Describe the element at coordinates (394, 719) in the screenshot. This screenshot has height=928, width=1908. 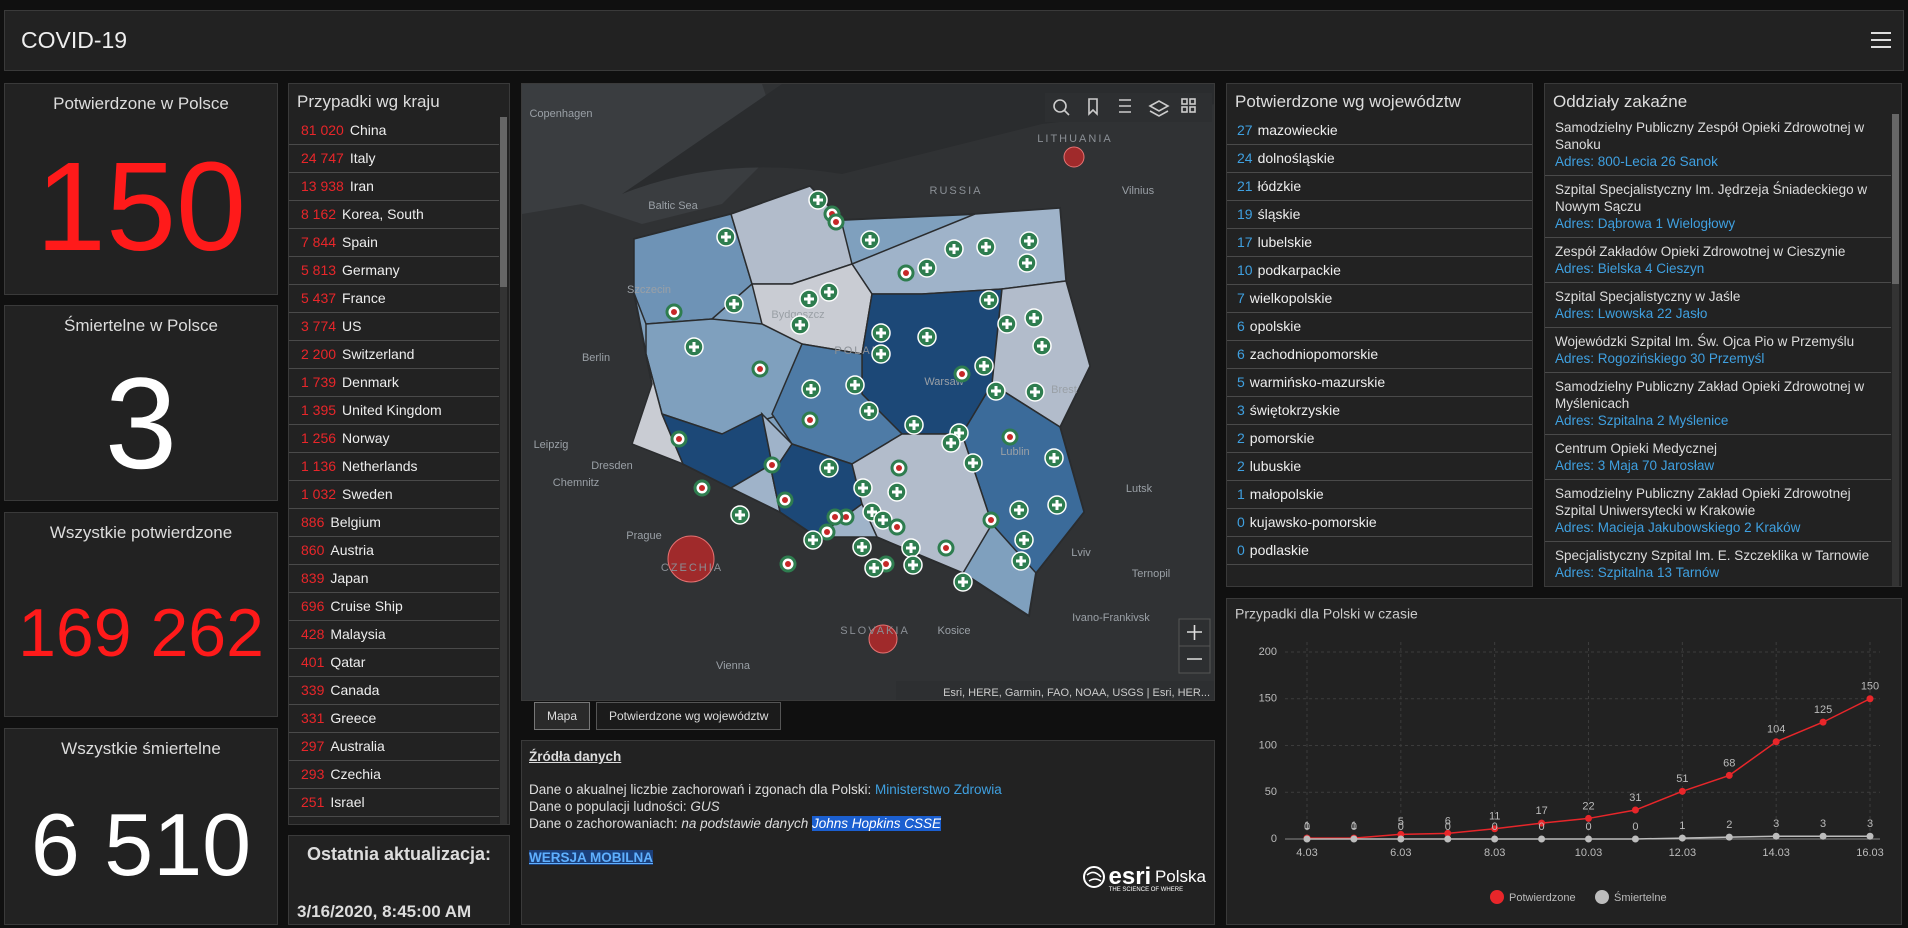
I see `country-row: 331Greece` at that location.